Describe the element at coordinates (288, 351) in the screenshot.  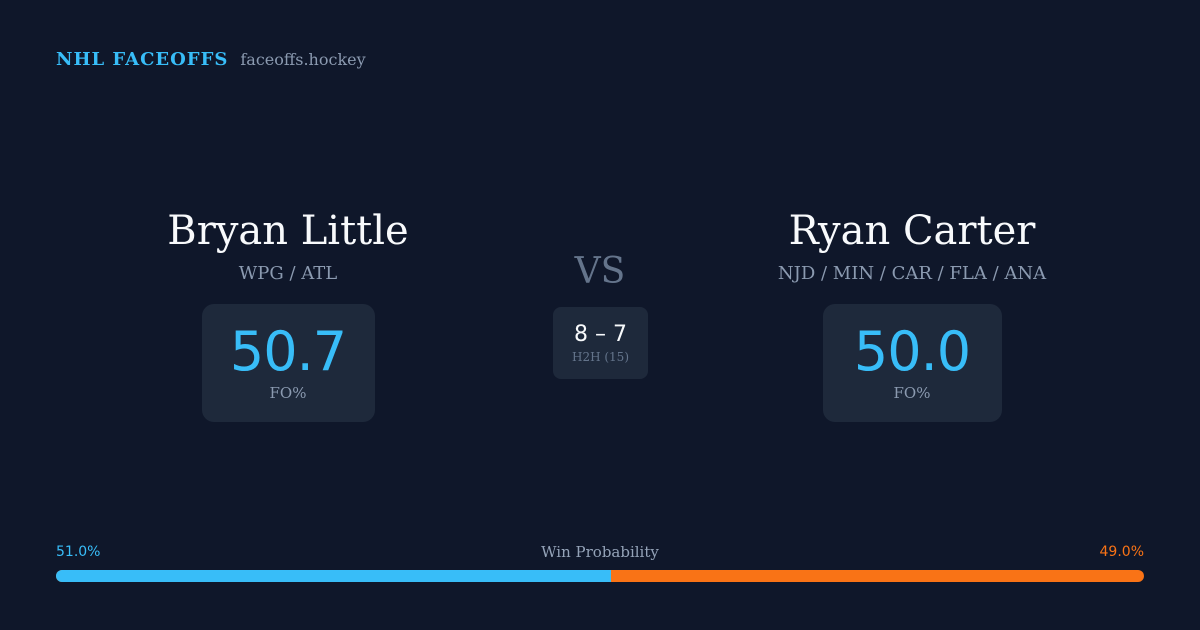
I see `player-left-fo-value: 50.7` at that location.